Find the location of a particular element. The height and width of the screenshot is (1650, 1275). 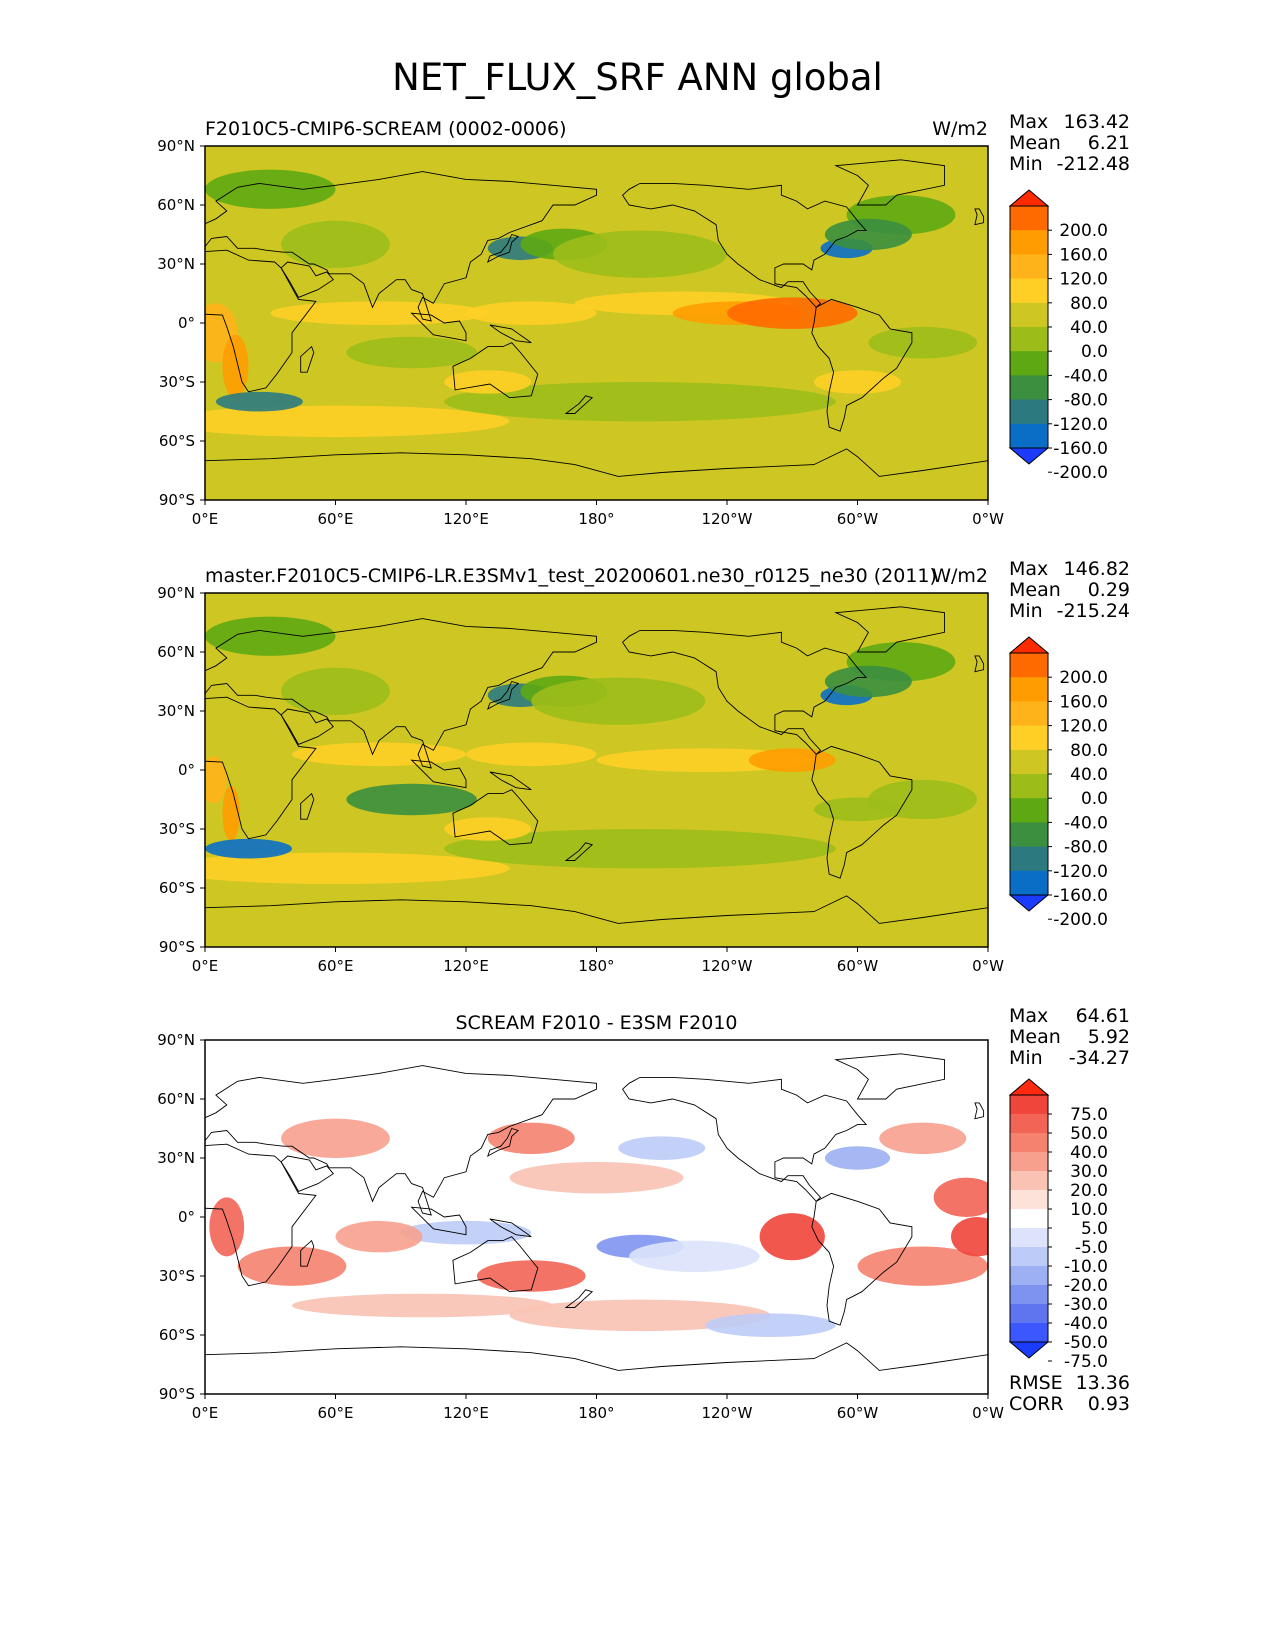

lat-tick-label: 90°N is located at coordinates (176, 146).